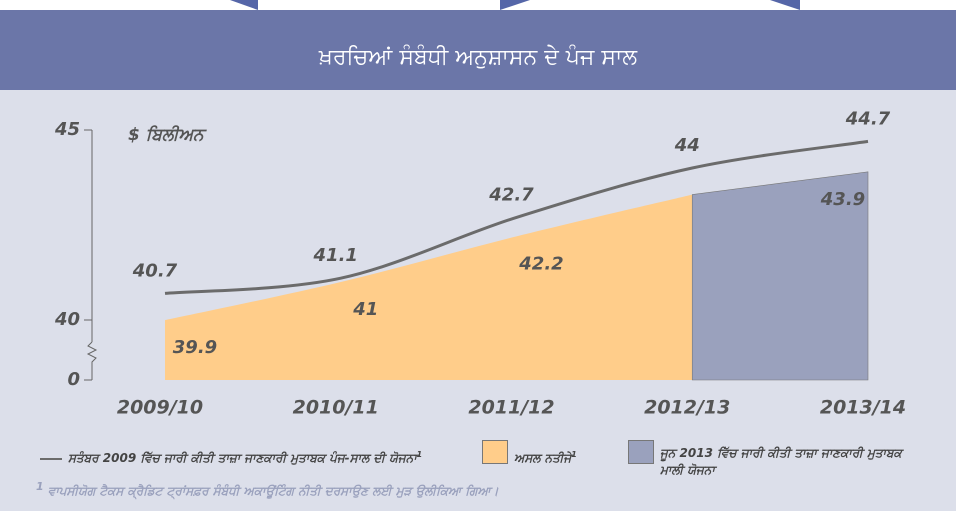 This screenshot has height=511, width=956. Describe the element at coordinates (73, 379) in the screenshot. I see `y-tick-label: 0` at that location.